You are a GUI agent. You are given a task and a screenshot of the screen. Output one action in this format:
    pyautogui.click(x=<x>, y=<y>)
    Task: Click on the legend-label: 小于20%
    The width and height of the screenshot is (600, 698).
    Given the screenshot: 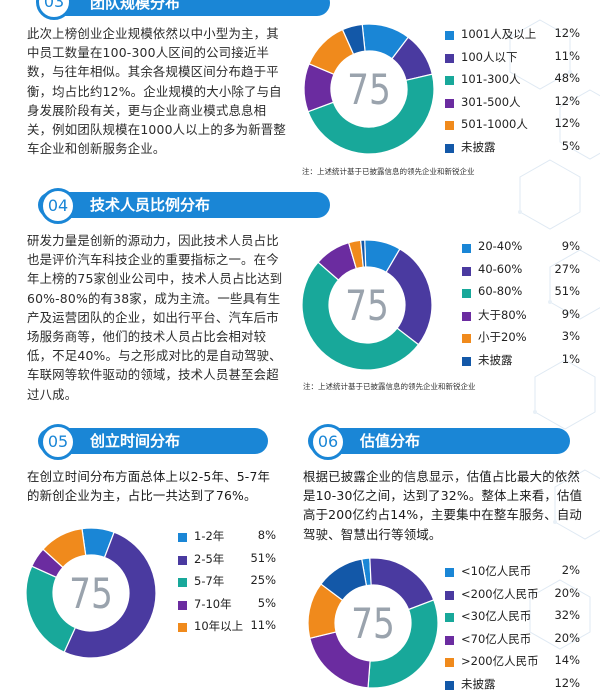 What is the action you would take?
    pyautogui.click(x=502, y=337)
    